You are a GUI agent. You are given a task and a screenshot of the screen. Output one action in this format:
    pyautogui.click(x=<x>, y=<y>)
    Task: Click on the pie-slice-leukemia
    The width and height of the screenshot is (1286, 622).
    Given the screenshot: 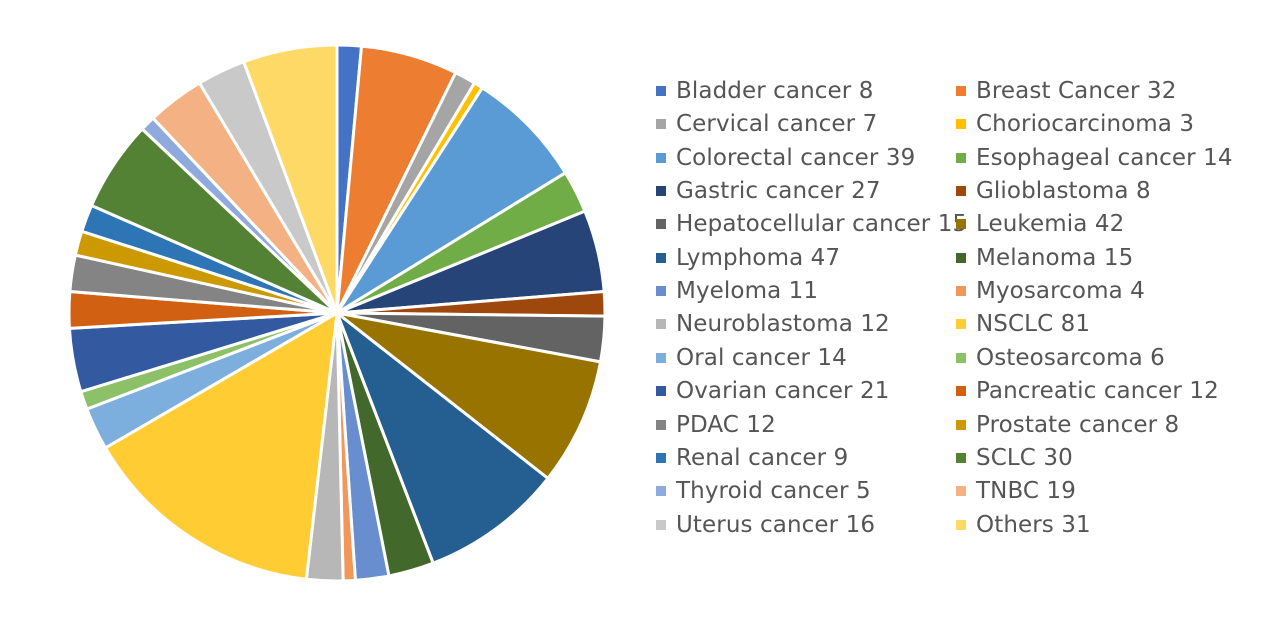 What is the action you would take?
    pyautogui.click(x=468, y=395)
    